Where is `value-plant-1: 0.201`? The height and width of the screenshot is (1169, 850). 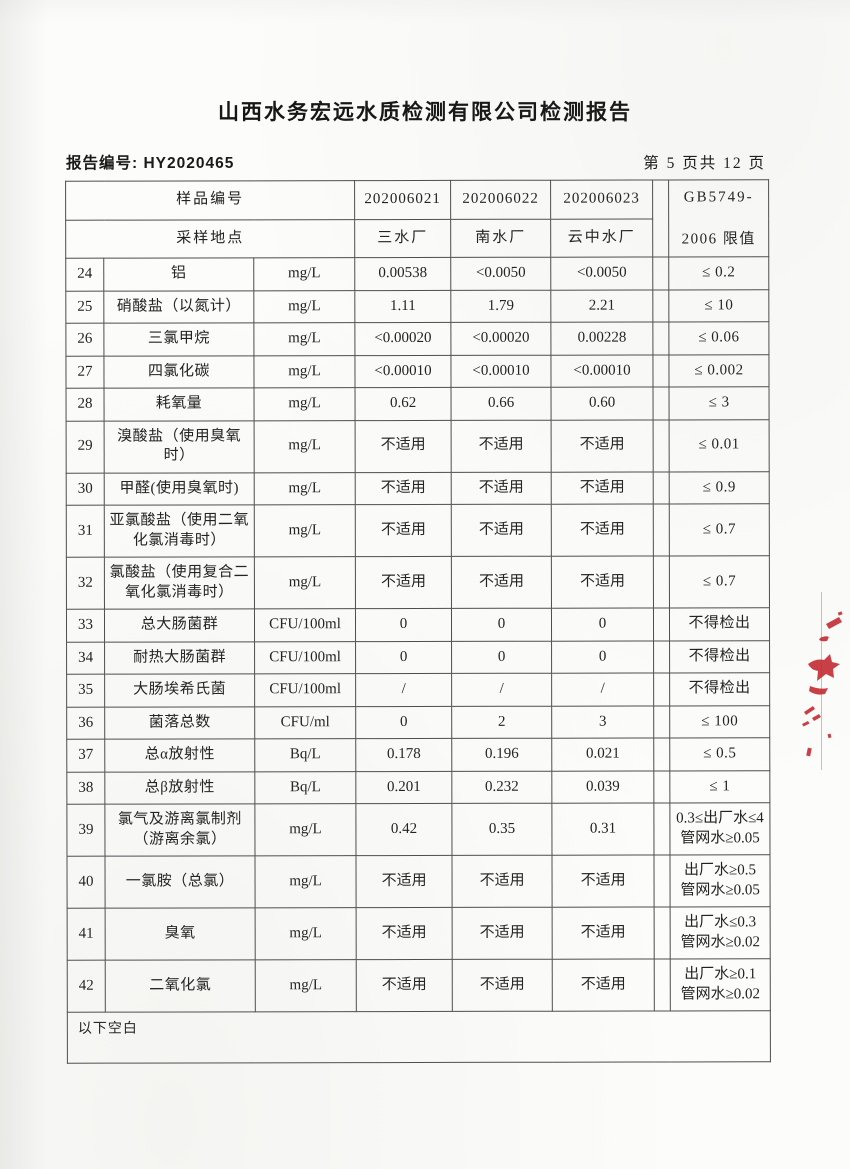 value-plant-1: 0.201 is located at coordinates (403, 787).